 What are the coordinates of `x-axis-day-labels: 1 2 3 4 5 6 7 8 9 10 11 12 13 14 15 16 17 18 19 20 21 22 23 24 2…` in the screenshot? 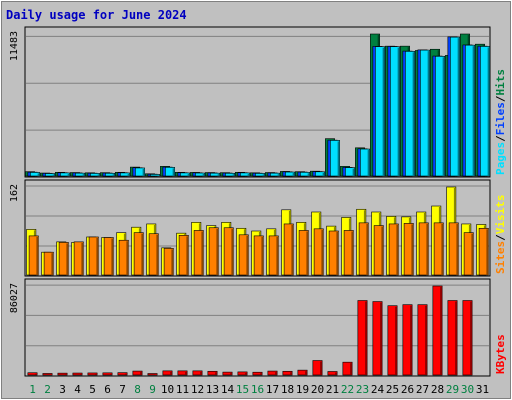 It's located at (259, 389).